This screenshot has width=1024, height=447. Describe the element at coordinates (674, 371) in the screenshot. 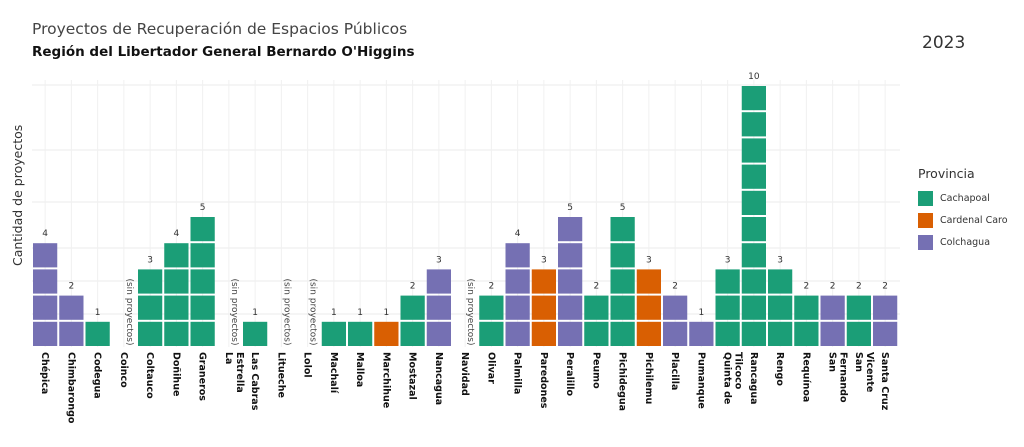

I see `x-tick-label: Placilla` at that location.